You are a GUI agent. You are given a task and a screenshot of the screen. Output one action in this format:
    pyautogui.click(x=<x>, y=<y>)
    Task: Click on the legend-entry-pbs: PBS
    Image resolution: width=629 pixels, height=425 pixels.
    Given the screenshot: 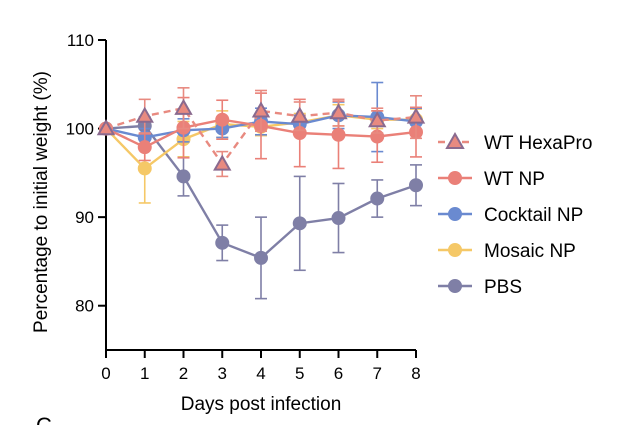 What is the action you would take?
    pyautogui.click(x=480, y=287)
    